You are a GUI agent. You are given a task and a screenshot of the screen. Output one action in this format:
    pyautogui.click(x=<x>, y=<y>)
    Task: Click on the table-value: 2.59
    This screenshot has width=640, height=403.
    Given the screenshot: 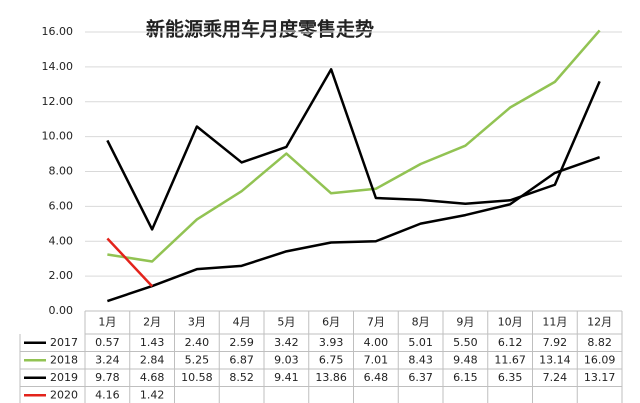 What is the action you would take?
    pyautogui.click(x=241, y=342)
    